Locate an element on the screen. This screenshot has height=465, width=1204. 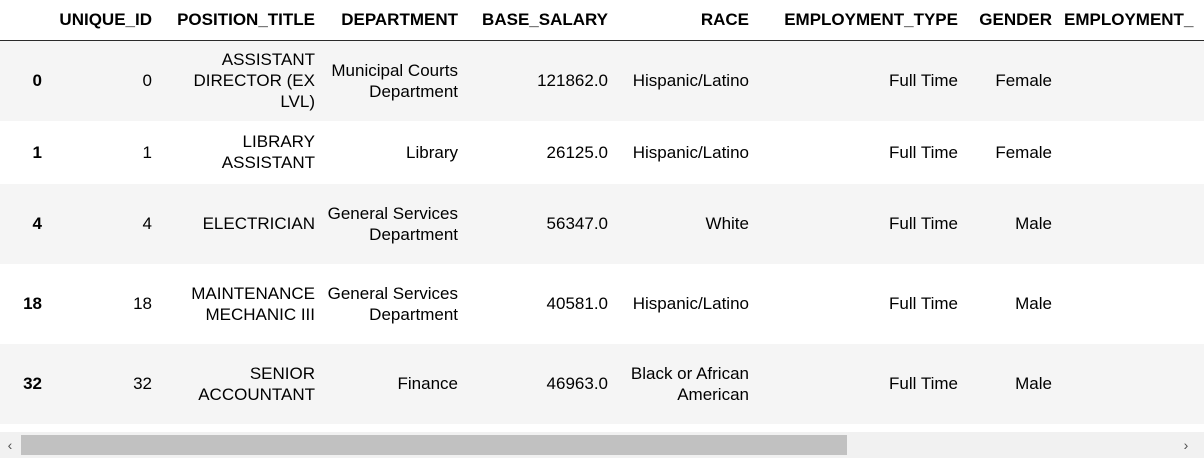
cell-position-title: ASSISTANT DIRECTOR (EX LVL) is located at coordinates (254, 81).